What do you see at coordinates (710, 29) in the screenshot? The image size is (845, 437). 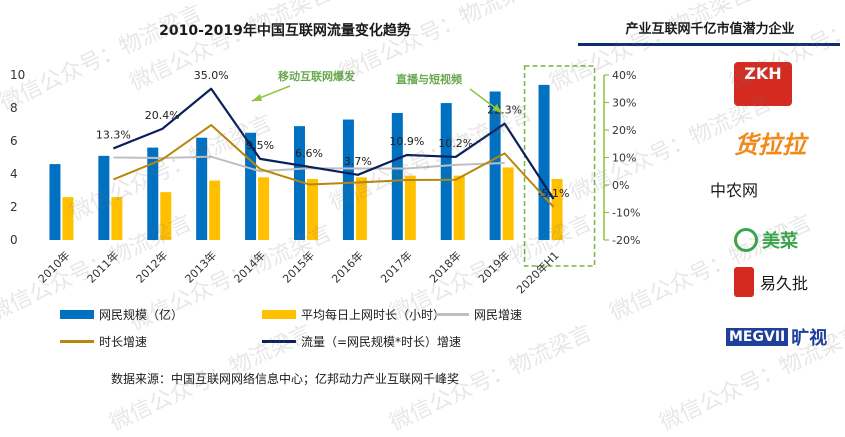 I see `side-panel-title: 产业互联网千亿市值潜力企业` at bounding box center [710, 29].